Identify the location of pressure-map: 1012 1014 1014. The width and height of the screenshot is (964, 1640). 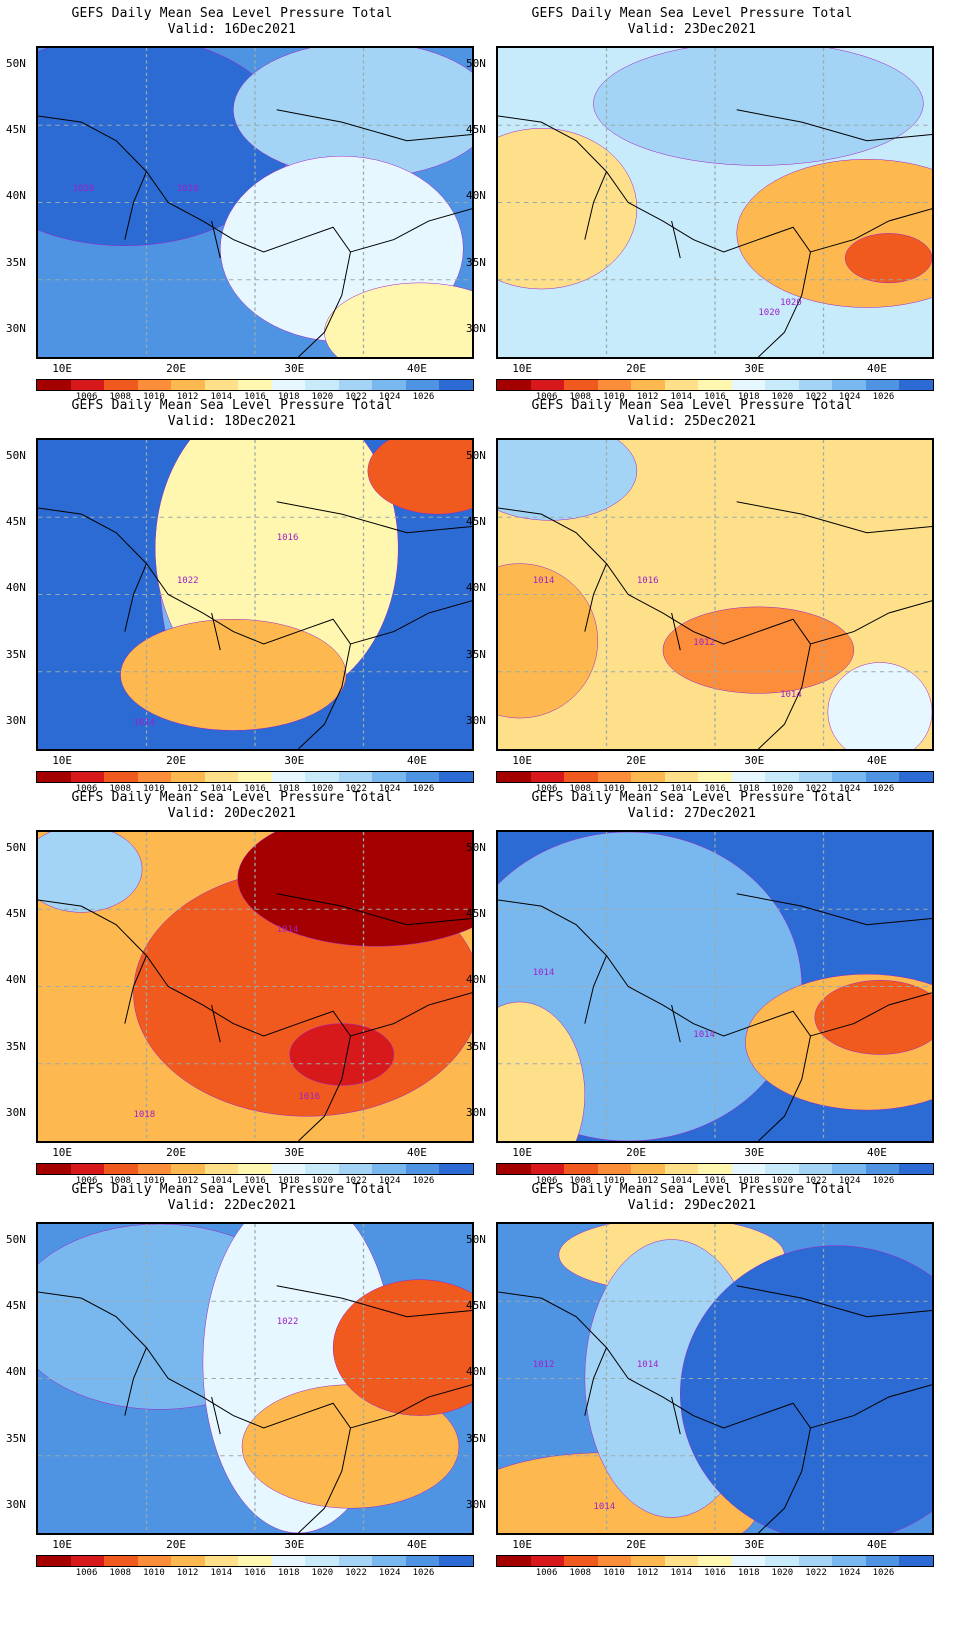
(715, 1378).